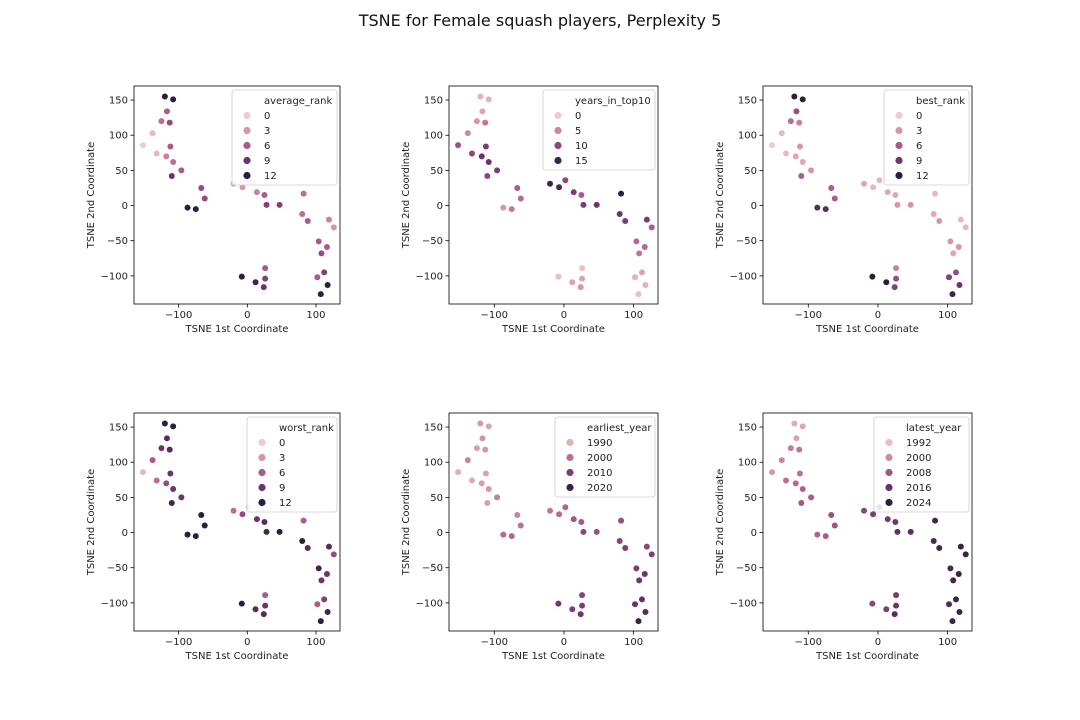 The image size is (1080, 720). I want to click on legend: years_in_top10 0 5 10 15, so click(599, 130).